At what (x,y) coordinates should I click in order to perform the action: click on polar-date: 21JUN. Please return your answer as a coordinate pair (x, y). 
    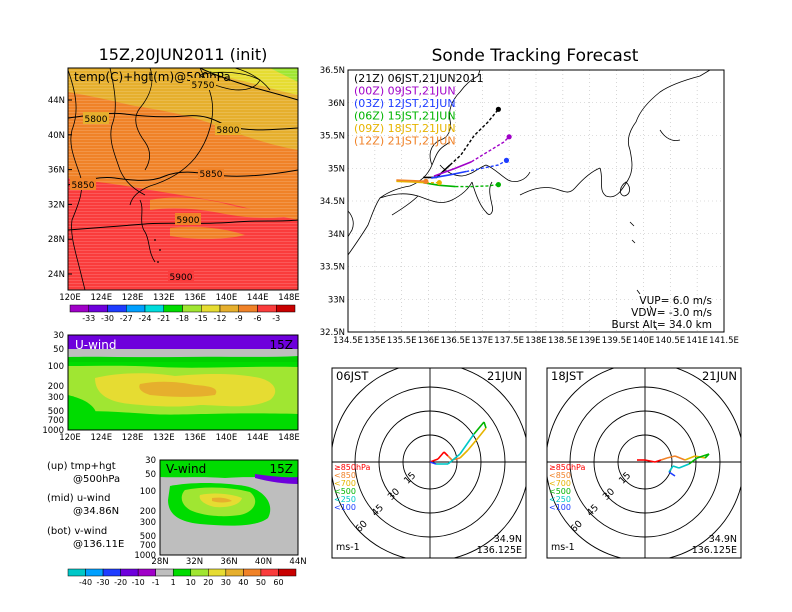
    Looking at the image, I should click on (504, 376).